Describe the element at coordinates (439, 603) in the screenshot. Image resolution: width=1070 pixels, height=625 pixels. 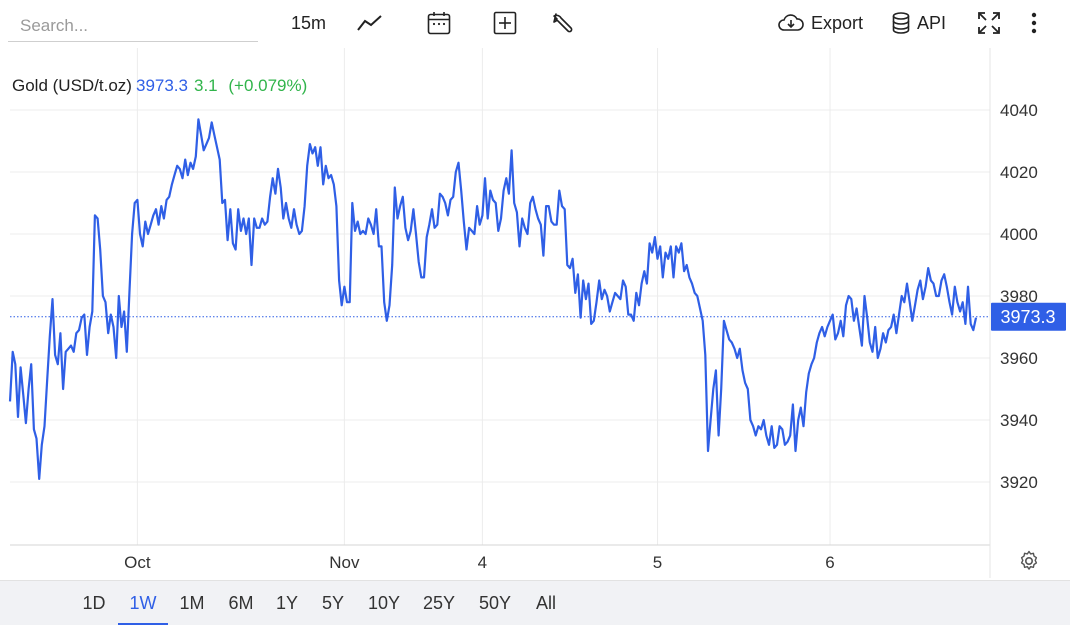
I see `range-25y: 25Y` at that location.